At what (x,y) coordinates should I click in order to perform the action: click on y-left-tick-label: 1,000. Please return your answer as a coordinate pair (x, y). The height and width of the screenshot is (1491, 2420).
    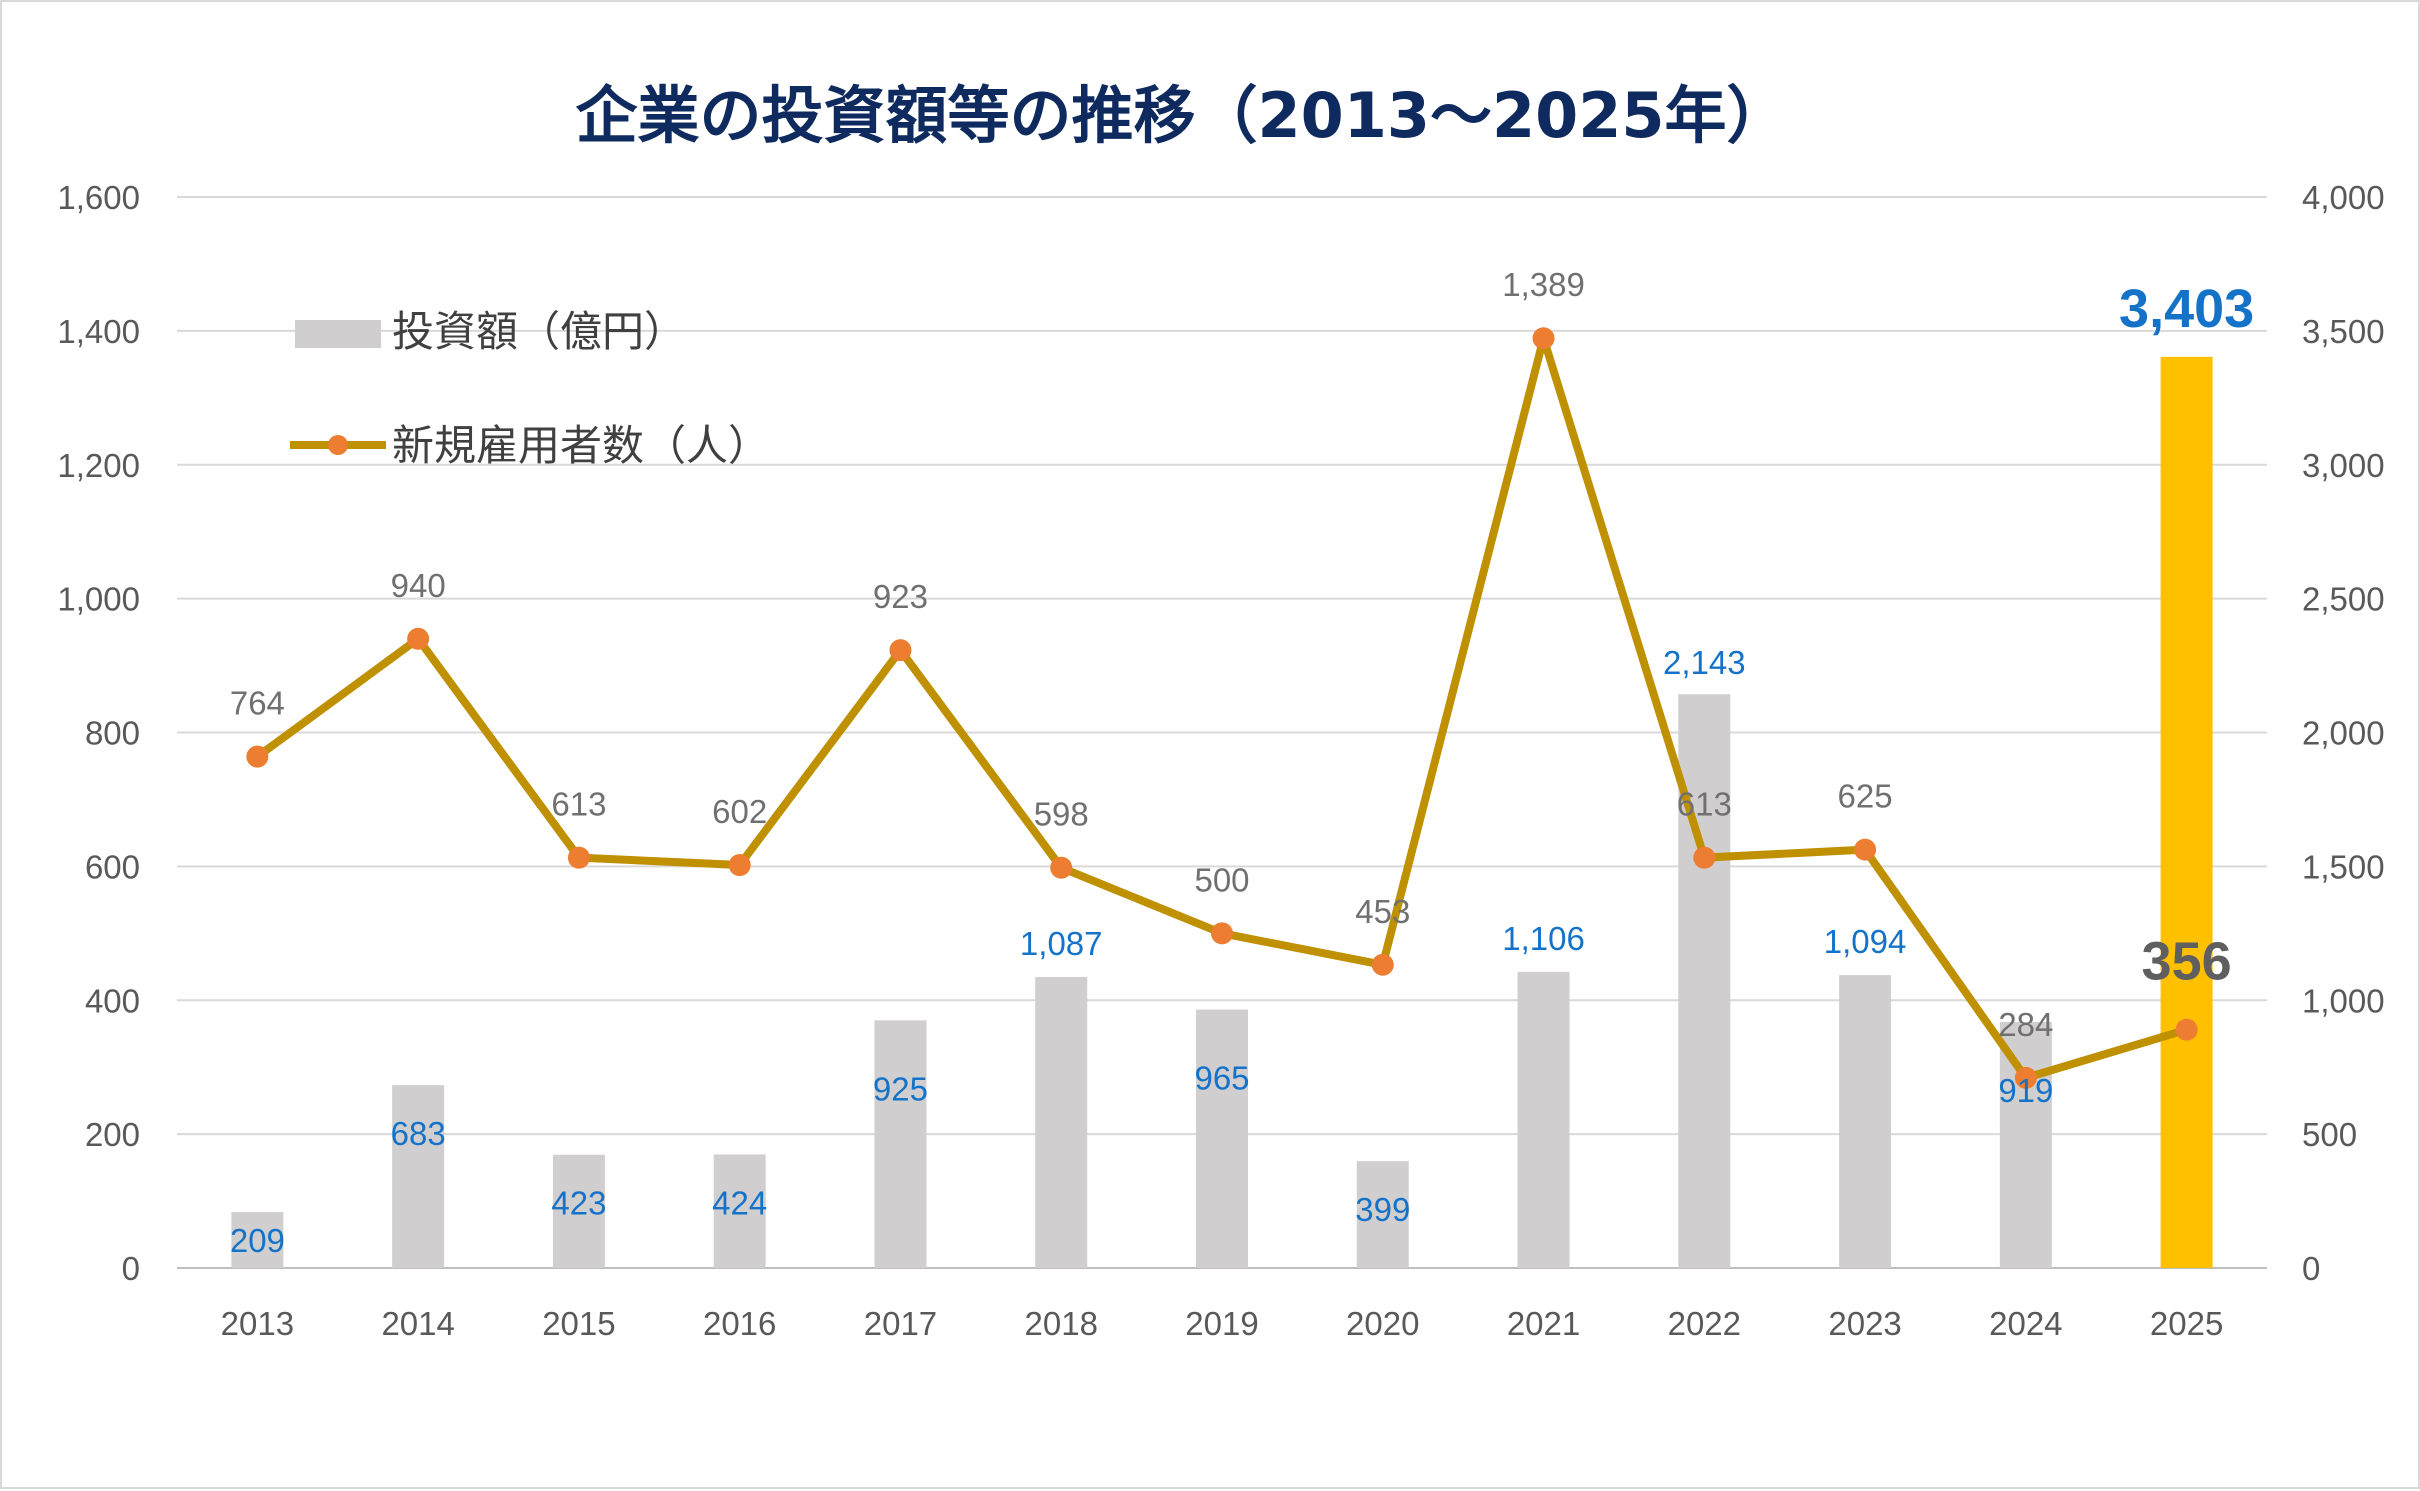
    Looking at the image, I should click on (98, 599).